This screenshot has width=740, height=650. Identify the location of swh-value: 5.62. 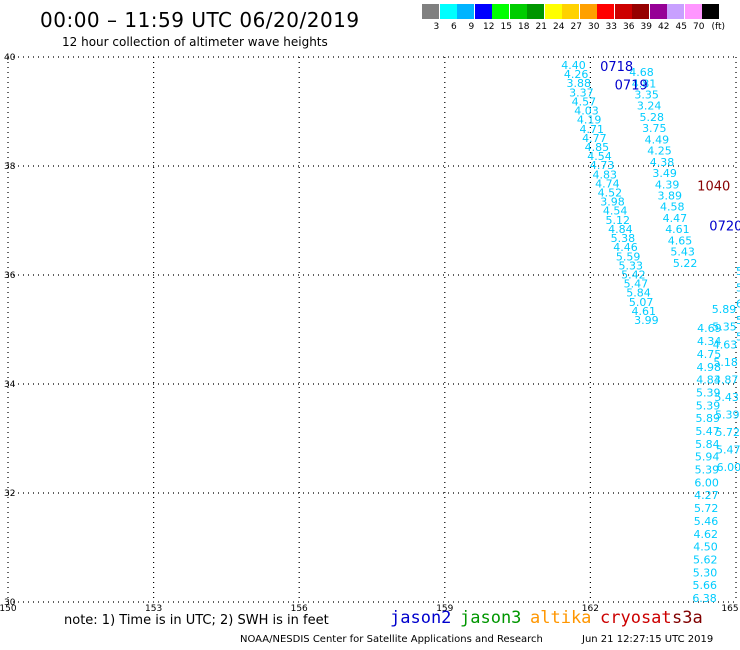
(705, 559).